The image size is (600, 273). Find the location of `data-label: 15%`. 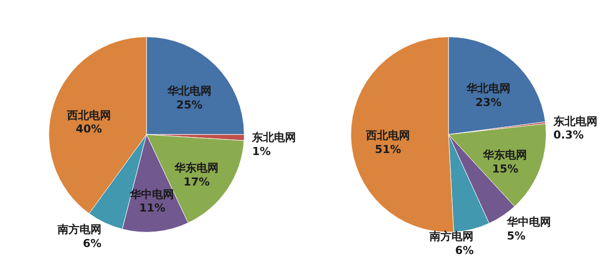

data-label: 15% is located at coordinates (505, 169).